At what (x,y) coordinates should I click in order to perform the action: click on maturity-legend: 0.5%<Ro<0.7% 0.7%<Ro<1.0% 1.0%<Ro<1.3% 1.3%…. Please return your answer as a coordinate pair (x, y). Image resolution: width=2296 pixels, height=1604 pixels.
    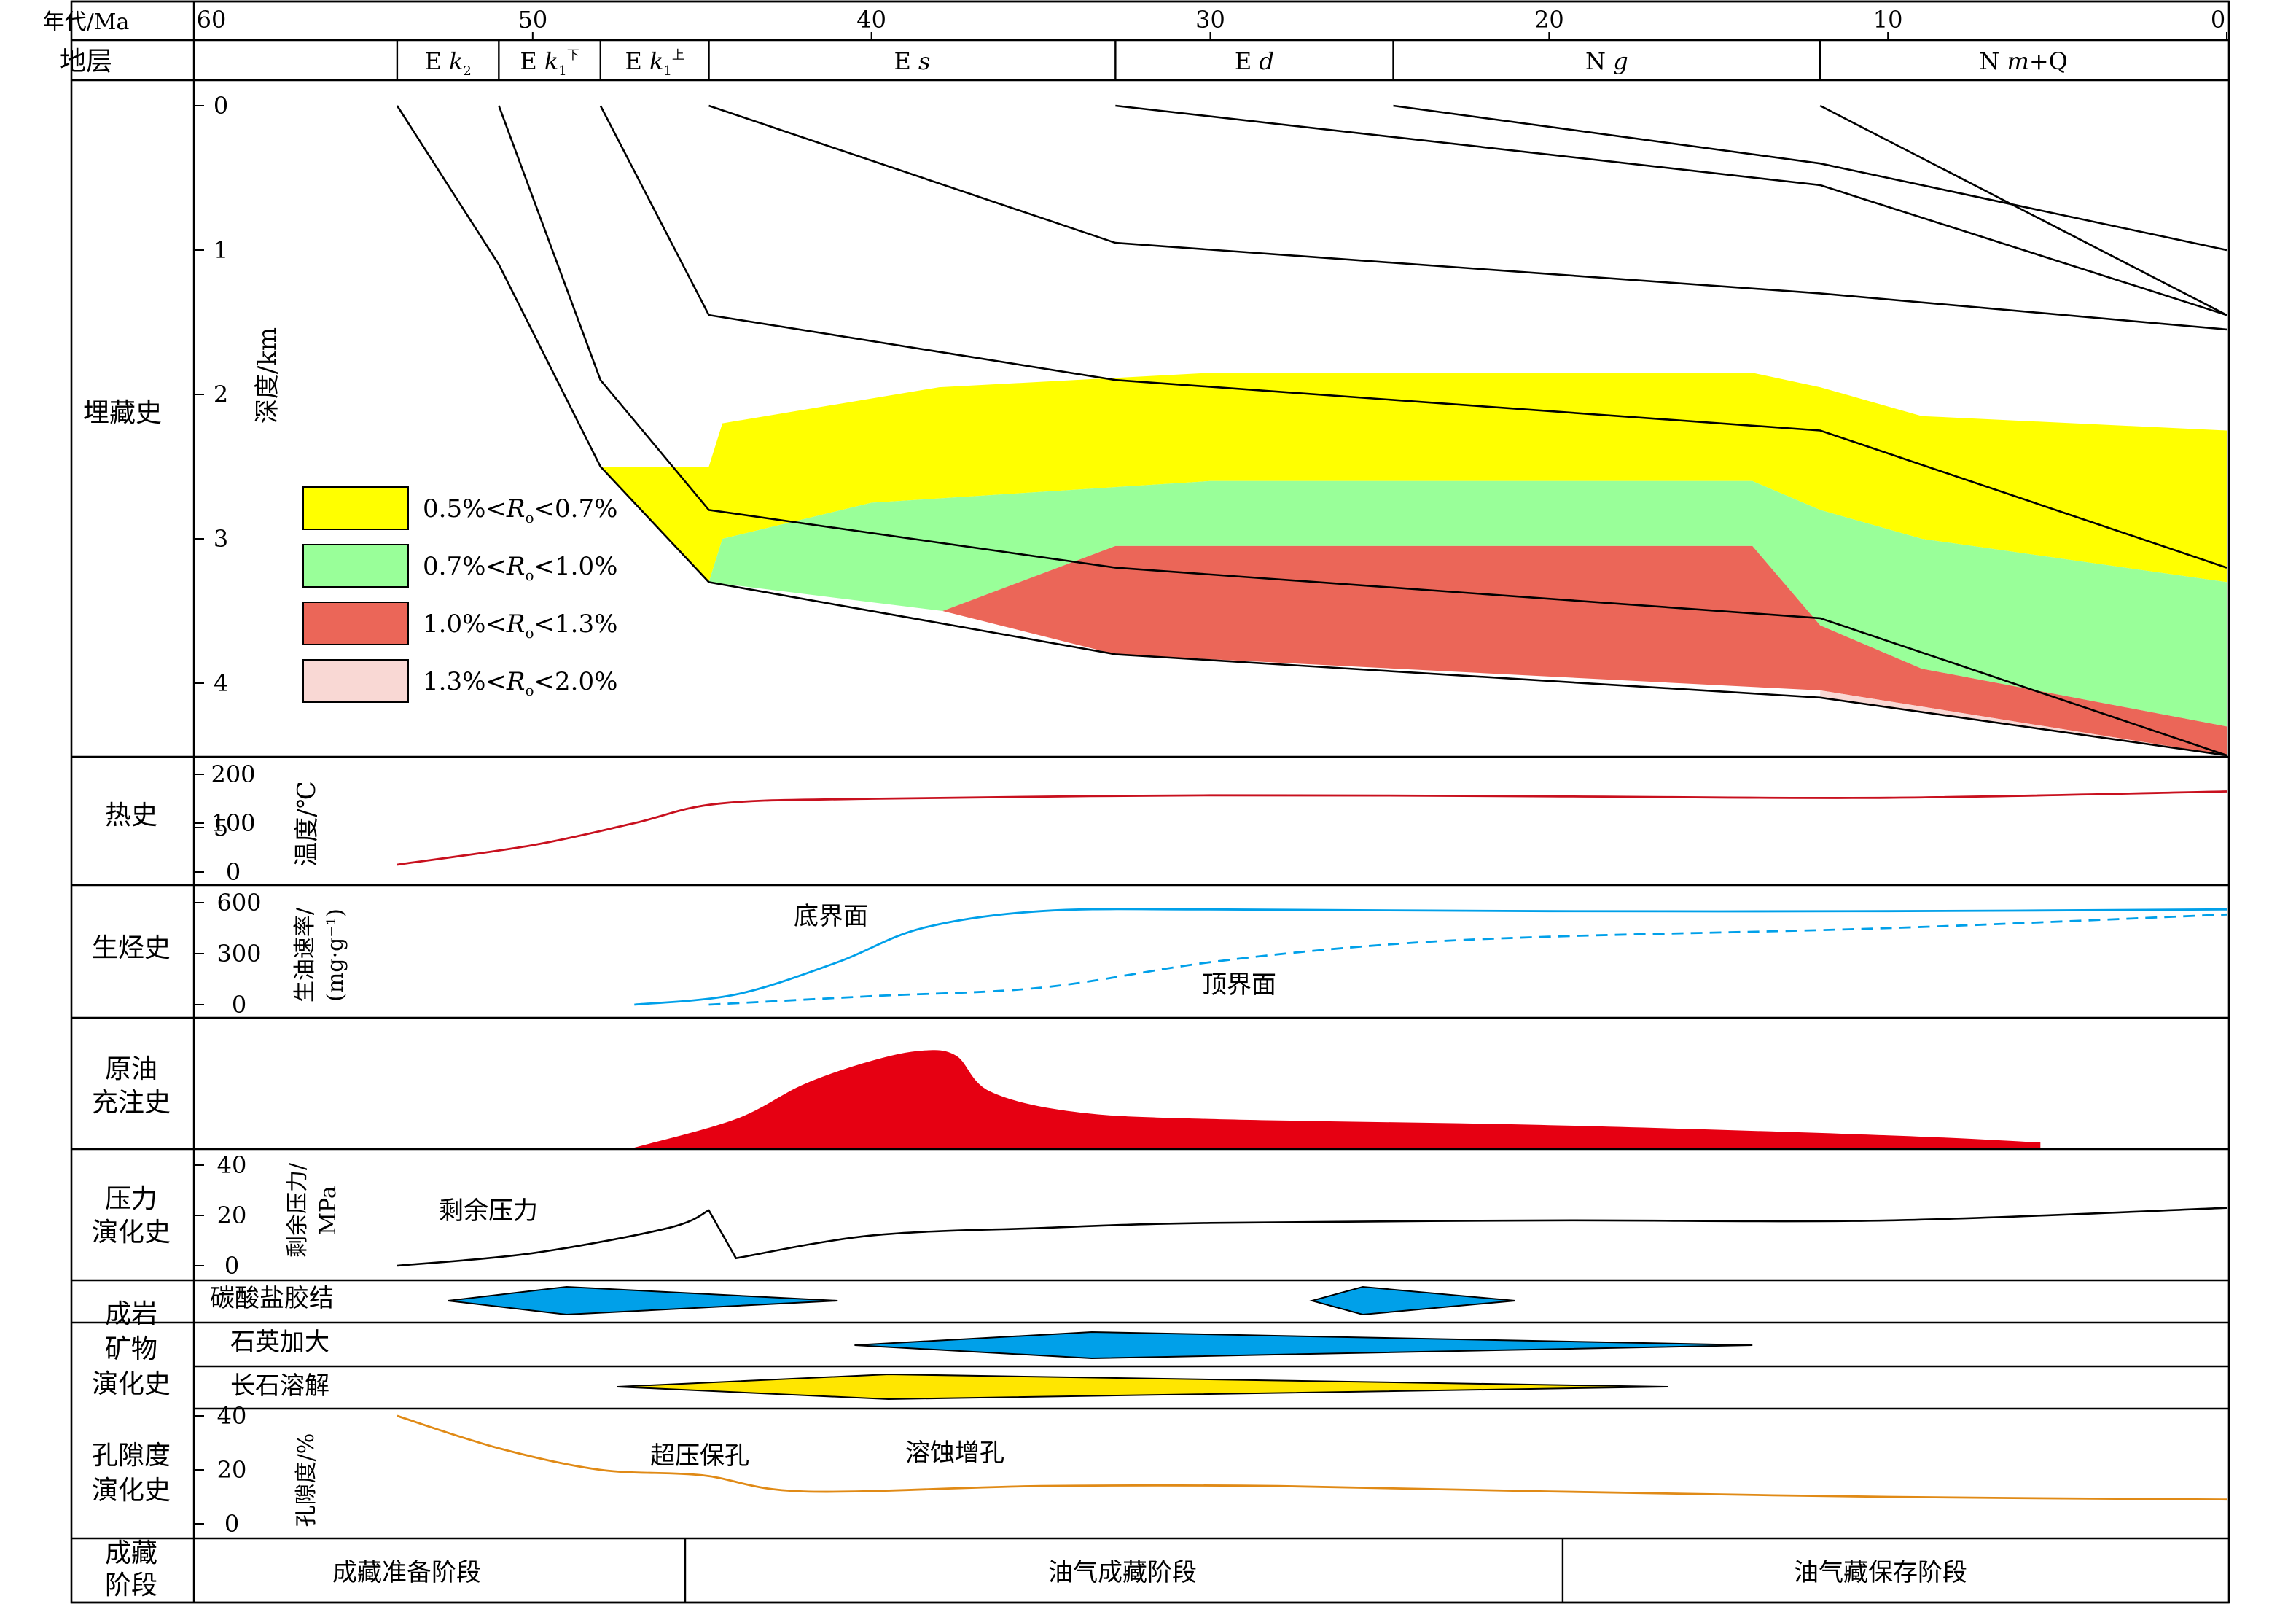
    Looking at the image, I should click on (460, 594).